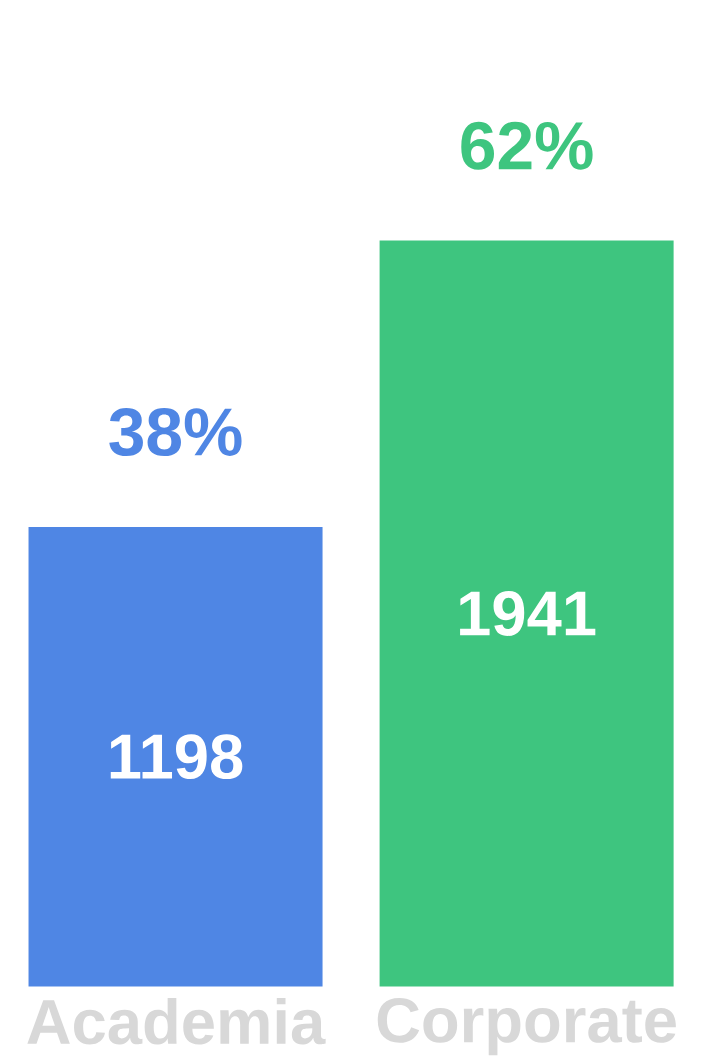 This screenshot has width=702, height=1059. I want to click on annotation: 62%, so click(527, 145).